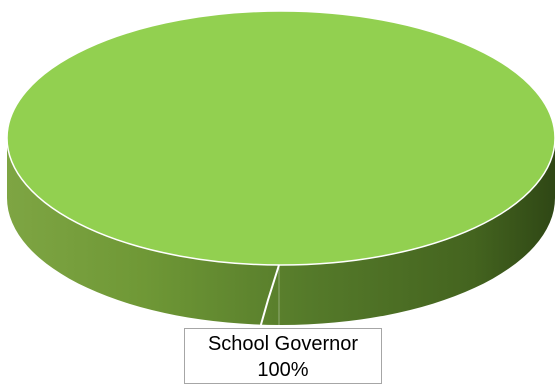  I want to click on slice-category-label: School Governor, so click(283, 344).